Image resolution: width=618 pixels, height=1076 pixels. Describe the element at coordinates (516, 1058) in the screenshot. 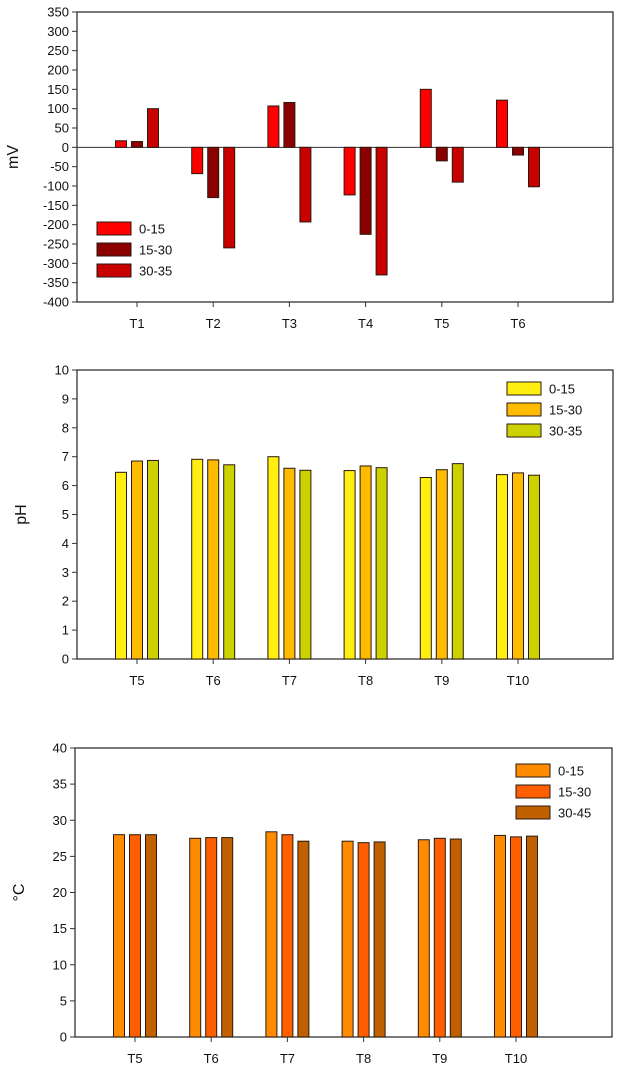

I see `x-tick-label: T10` at that location.